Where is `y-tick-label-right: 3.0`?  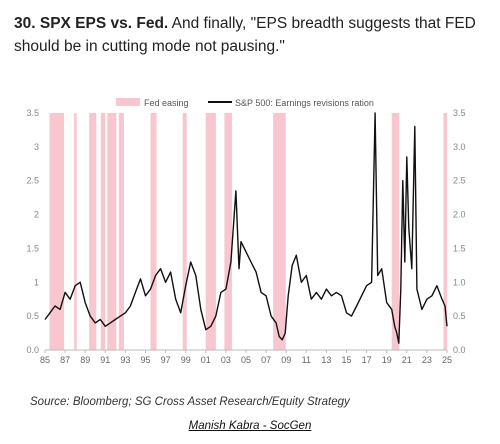
y-tick-label-right: 3.0 is located at coordinates (459, 147).